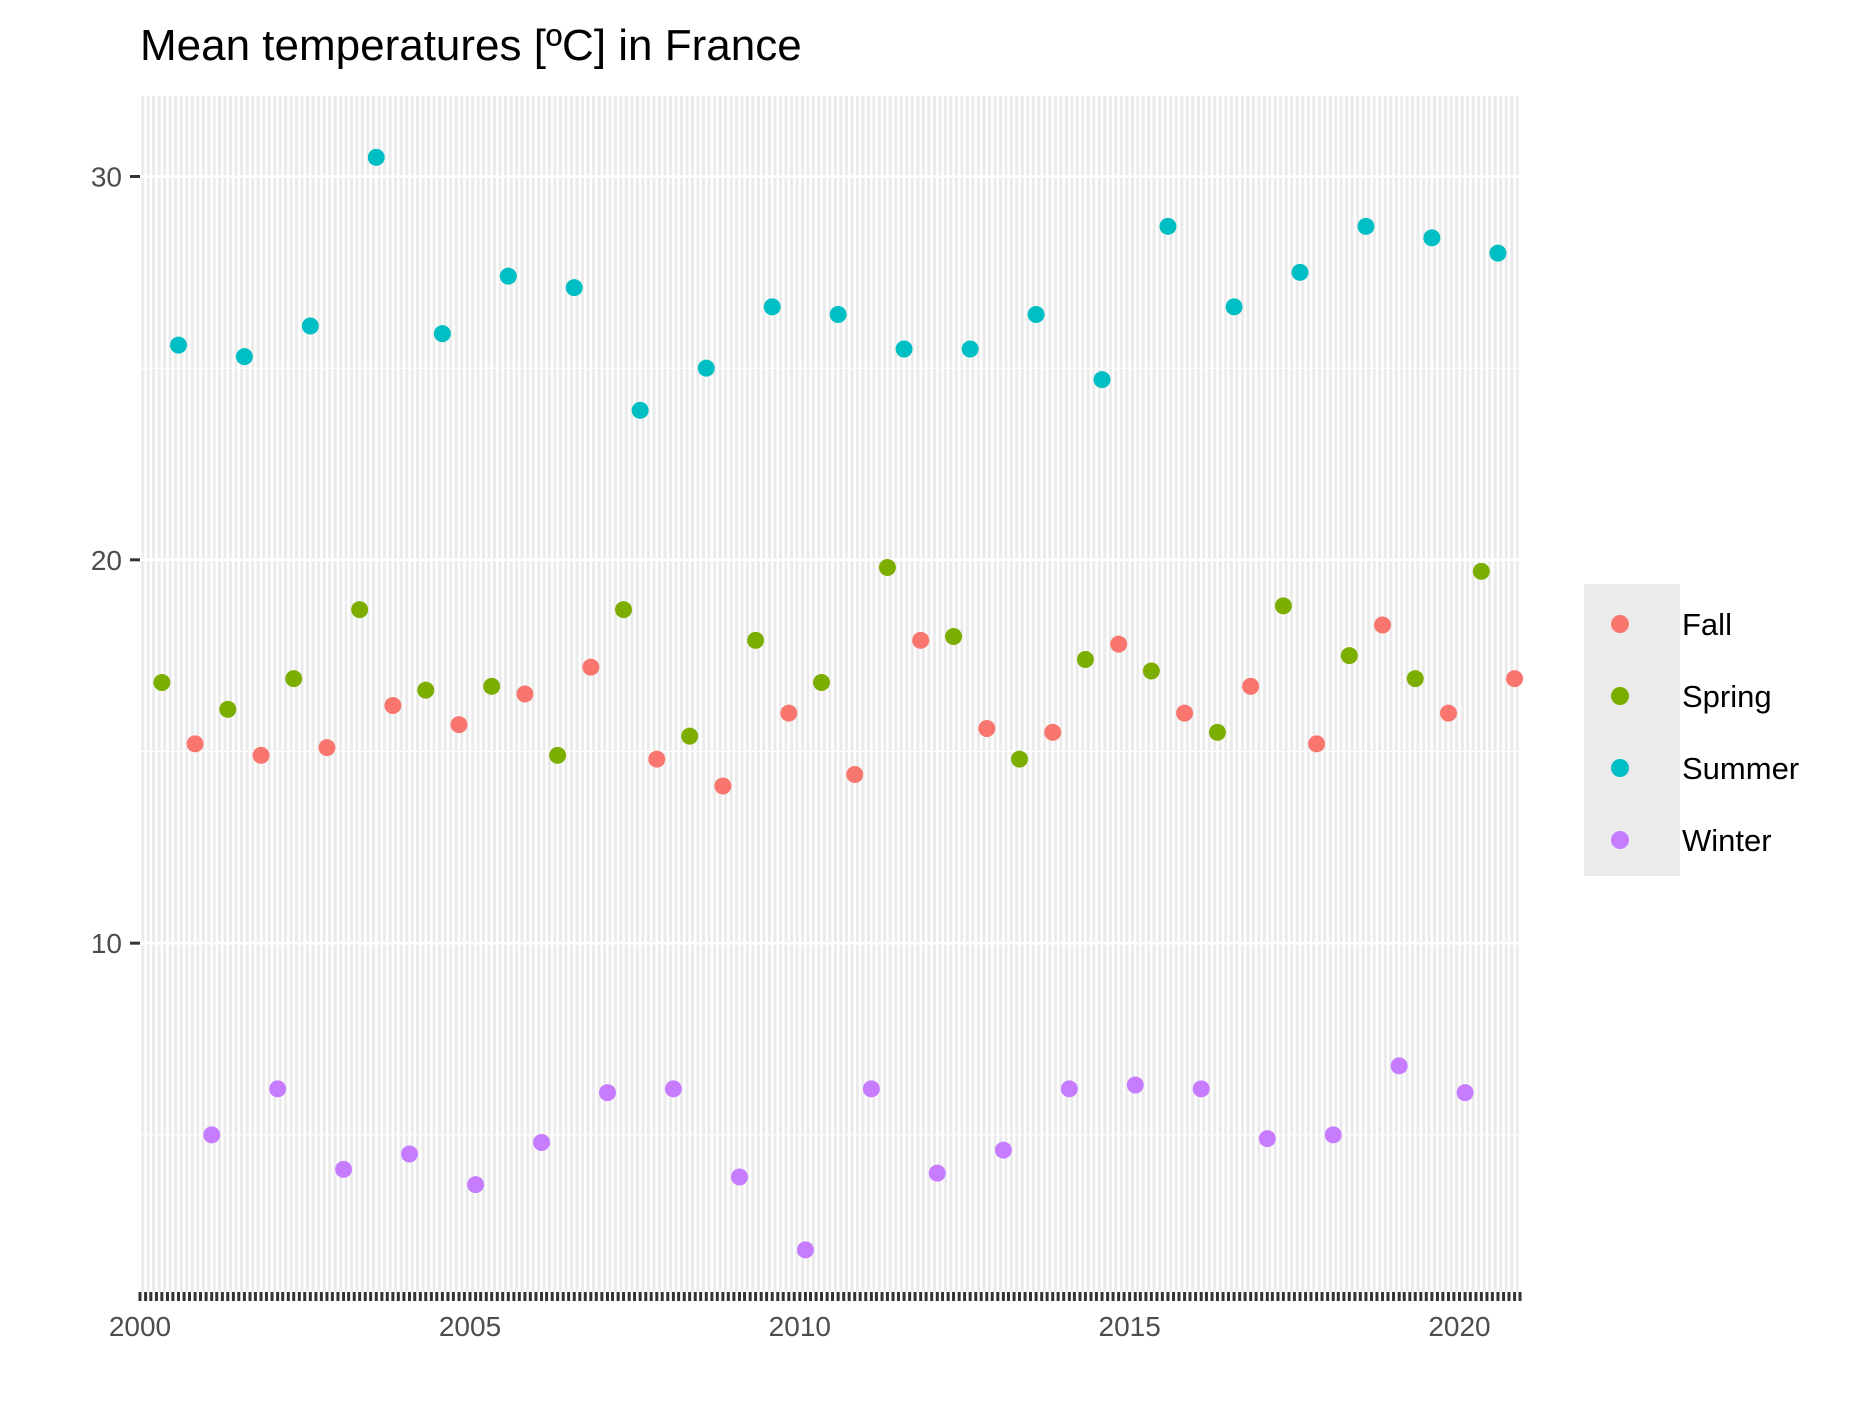 Image resolution: width=1849 pixels, height=1417 pixels. Describe the element at coordinates (140, 1326) in the screenshot. I see `x-tick-label: 2000` at that location.